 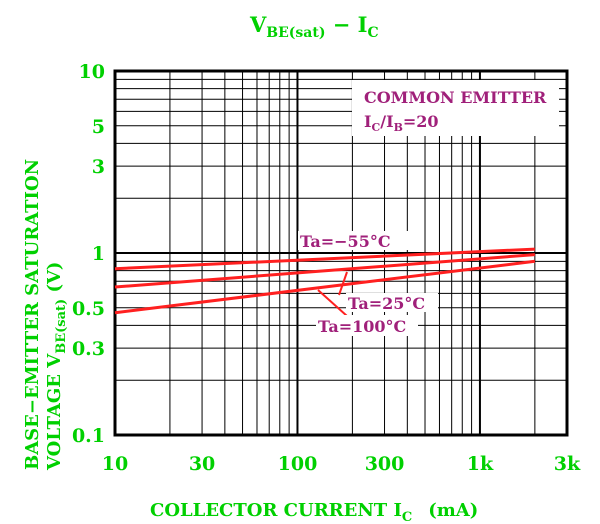 I want to click on y-tick-labels: 10 5 3 1 0.5 0.3 0.1, so click(x=88, y=254).